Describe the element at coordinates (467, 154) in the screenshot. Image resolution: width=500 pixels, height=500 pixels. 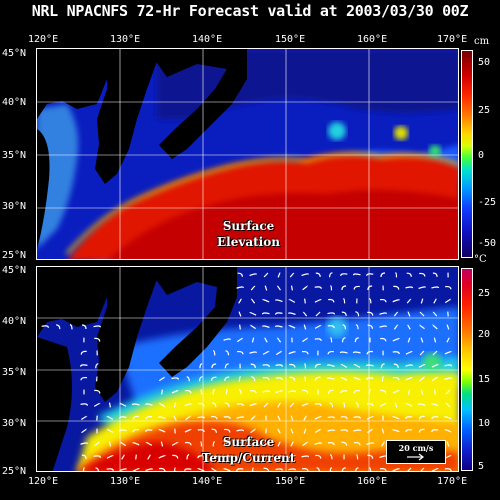
I see `elevation-colorbar` at that location.